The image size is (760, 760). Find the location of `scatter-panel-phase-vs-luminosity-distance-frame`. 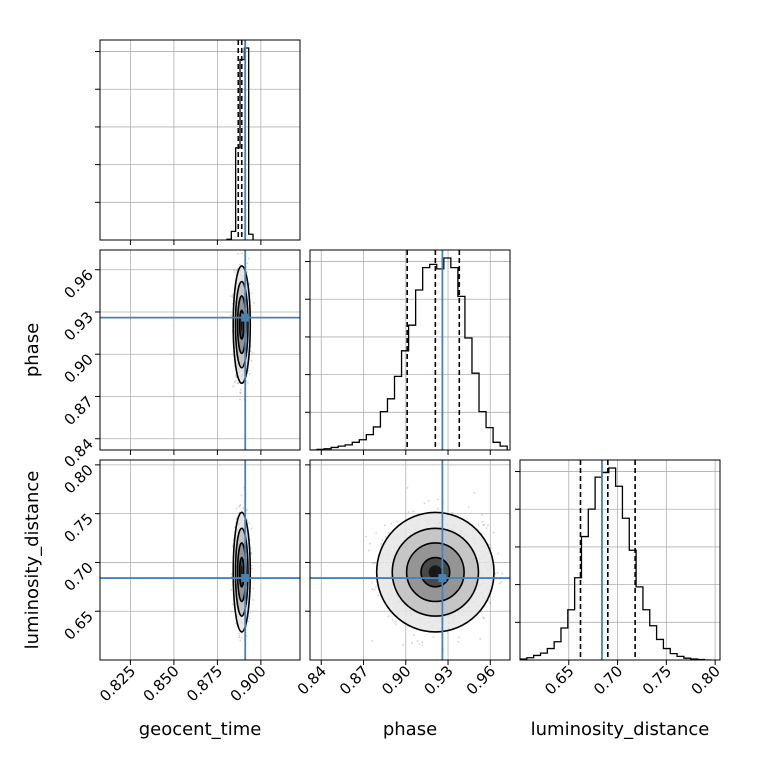

scatter-panel-phase-vs-luminosity-distance-frame is located at coordinates (410, 560).